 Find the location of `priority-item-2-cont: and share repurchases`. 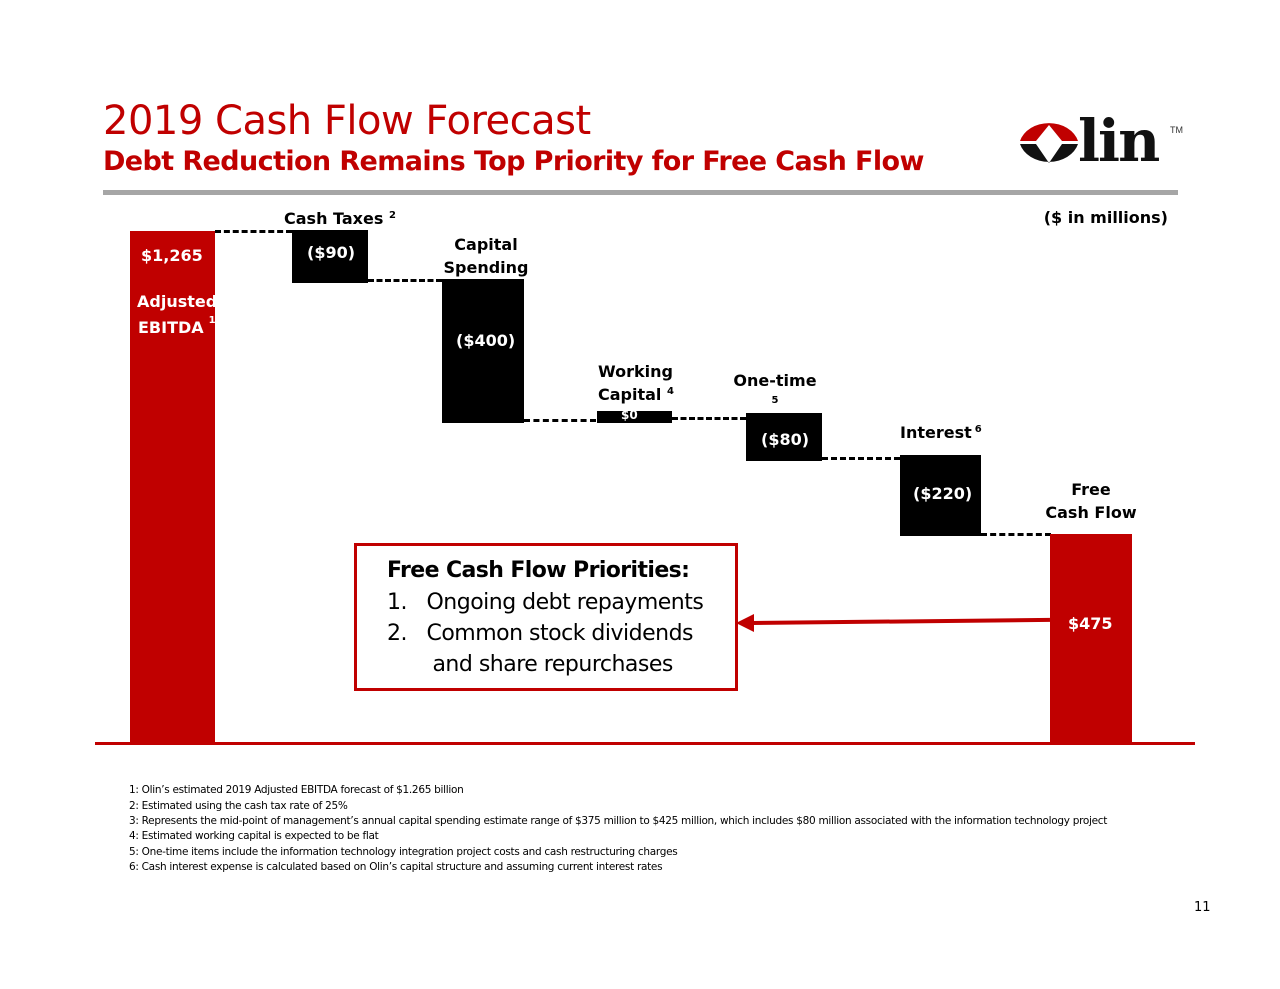

priority-item-2-cont: and share repurchases is located at coordinates (530, 664).